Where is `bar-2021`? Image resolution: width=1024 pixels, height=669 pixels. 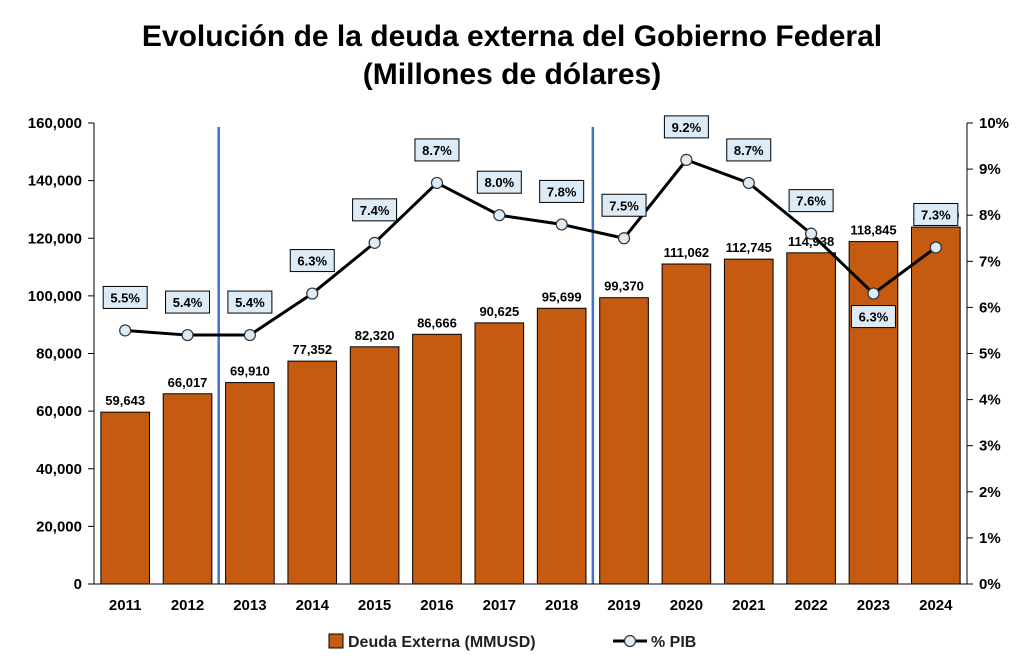 bar-2021 is located at coordinates (748, 421).